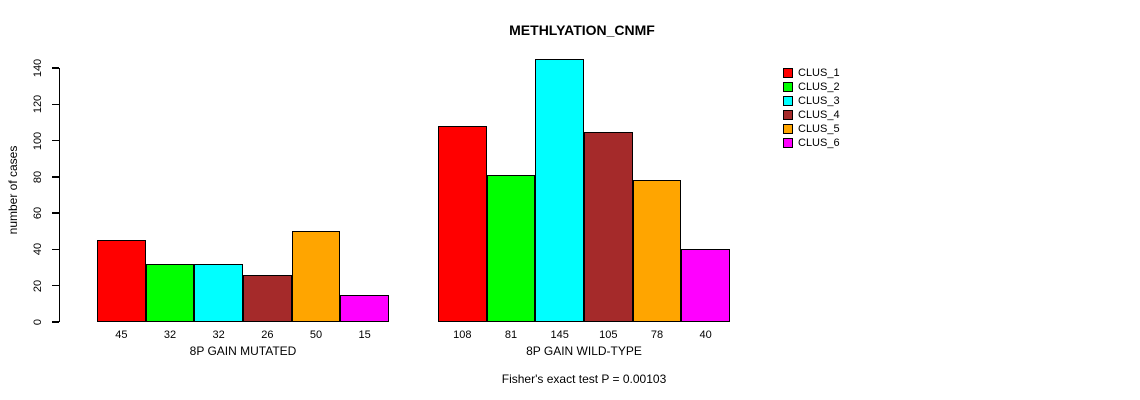 The image size is (1140, 400). Describe the element at coordinates (582, 30) in the screenshot. I see `chart-title: METHLYATION_CNMF` at that location.